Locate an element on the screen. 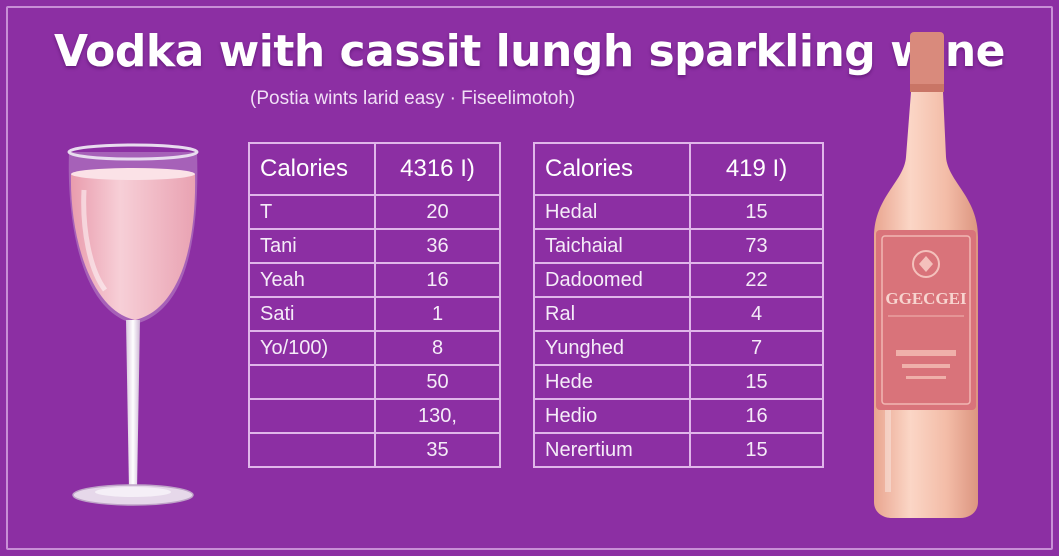  table-row: Yeah 16 is located at coordinates (374, 280).